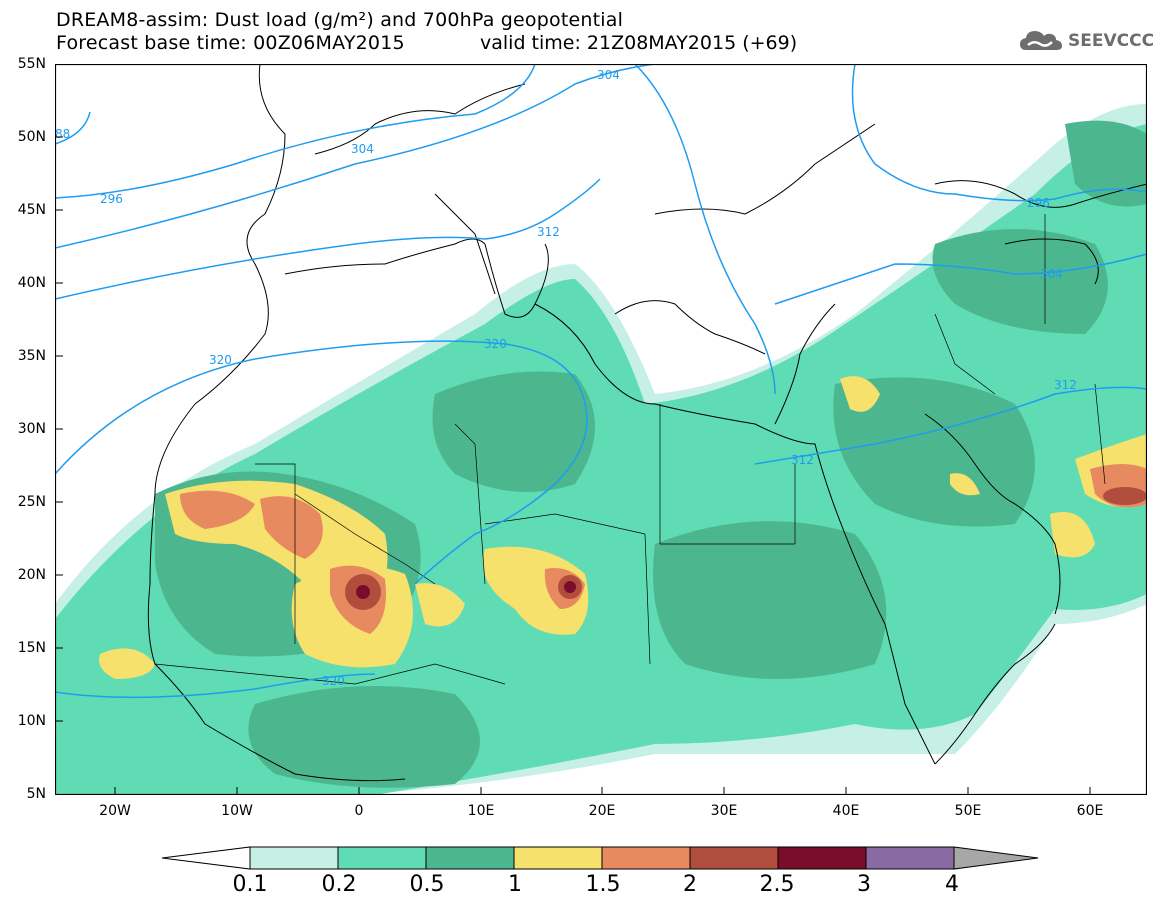  What do you see at coordinates (968, 811) in the screenshot?
I see `lon-label: 50E` at bounding box center [968, 811].